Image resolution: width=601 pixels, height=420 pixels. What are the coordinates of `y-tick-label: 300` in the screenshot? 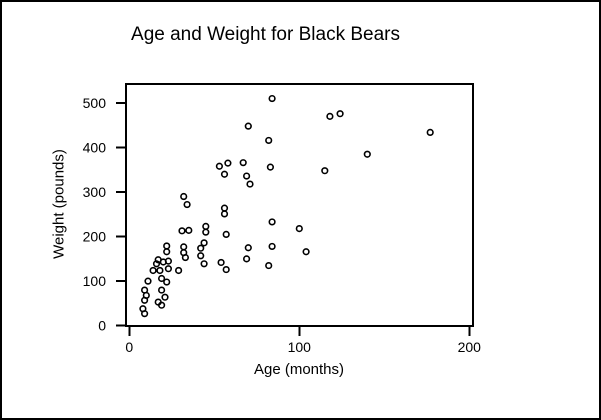 It's located at (95, 192).